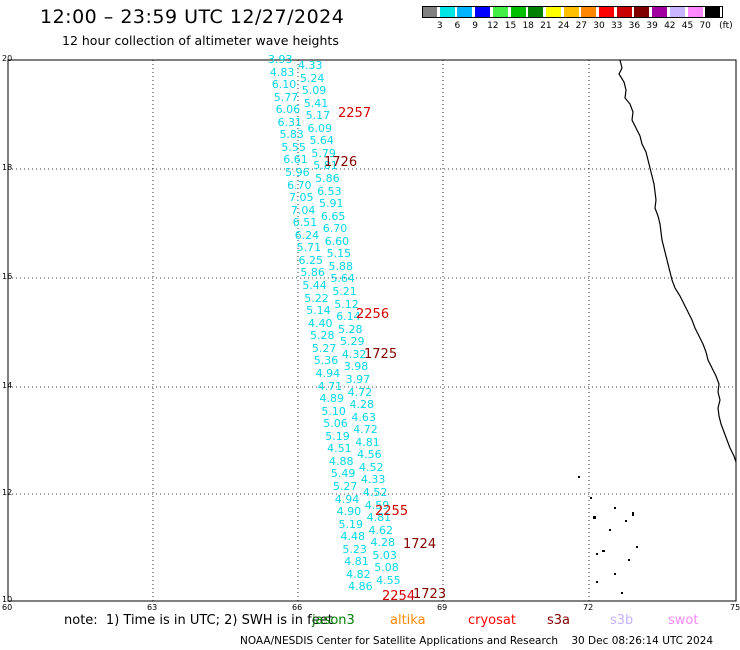 The image size is (740, 650). What do you see at coordinates (360, 587) in the screenshot?
I see `wave-height-label: 4.86` at bounding box center [360, 587].